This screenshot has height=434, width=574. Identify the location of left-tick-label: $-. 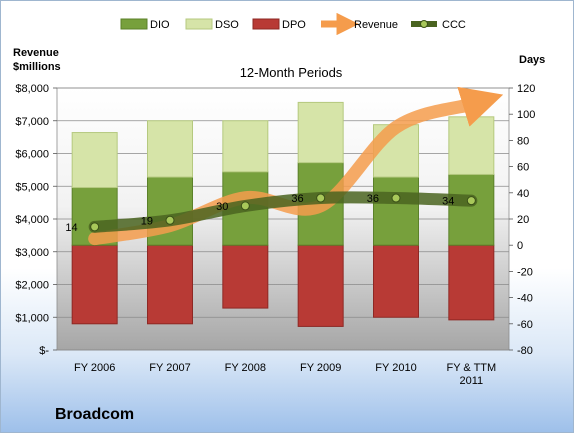
(44, 351).